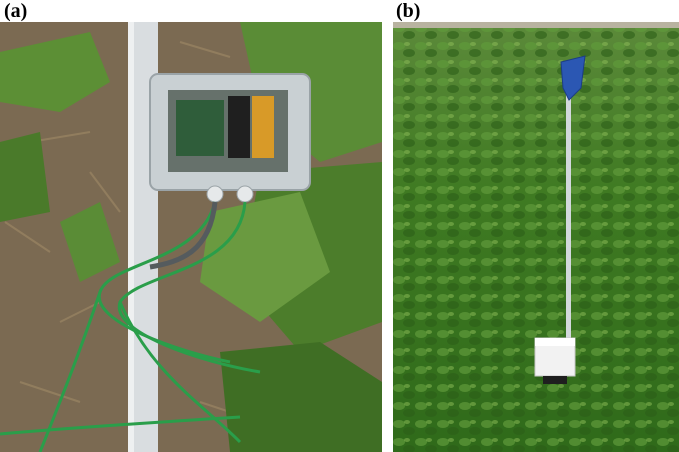 The height and width of the screenshot is (452, 679). What do you see at coordinates (183, 235) in the screenshot?
I see `grey-cable` at bounding box center [183, 235].